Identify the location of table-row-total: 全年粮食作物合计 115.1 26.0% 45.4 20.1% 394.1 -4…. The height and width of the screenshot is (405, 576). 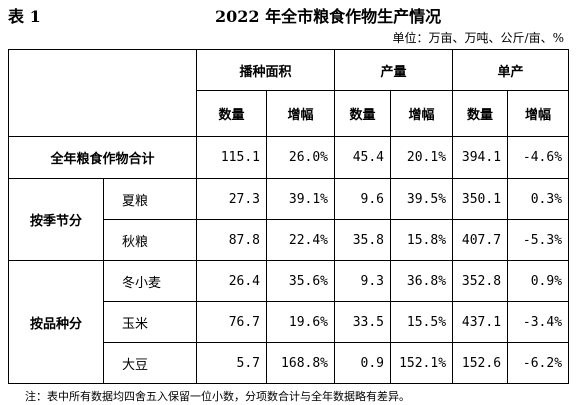
(289, 157).